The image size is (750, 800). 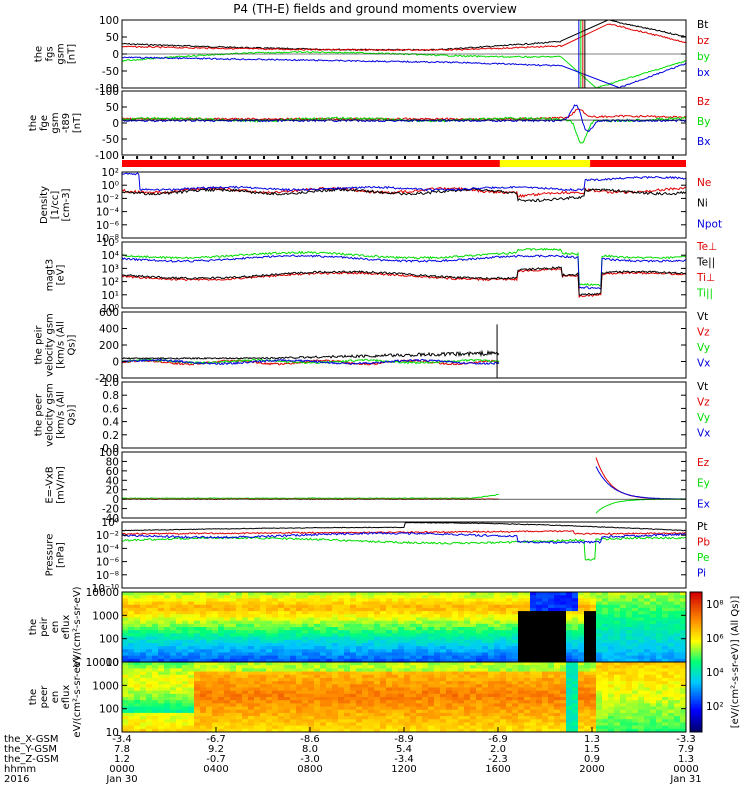 I want to click on colorbar-cell, so click(x=696, y=655).